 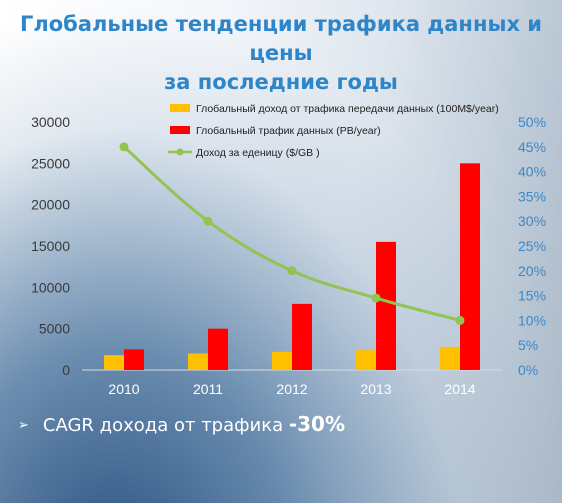 I want to click on y-right-tick-label: 45%, so click(x=532, y=147).